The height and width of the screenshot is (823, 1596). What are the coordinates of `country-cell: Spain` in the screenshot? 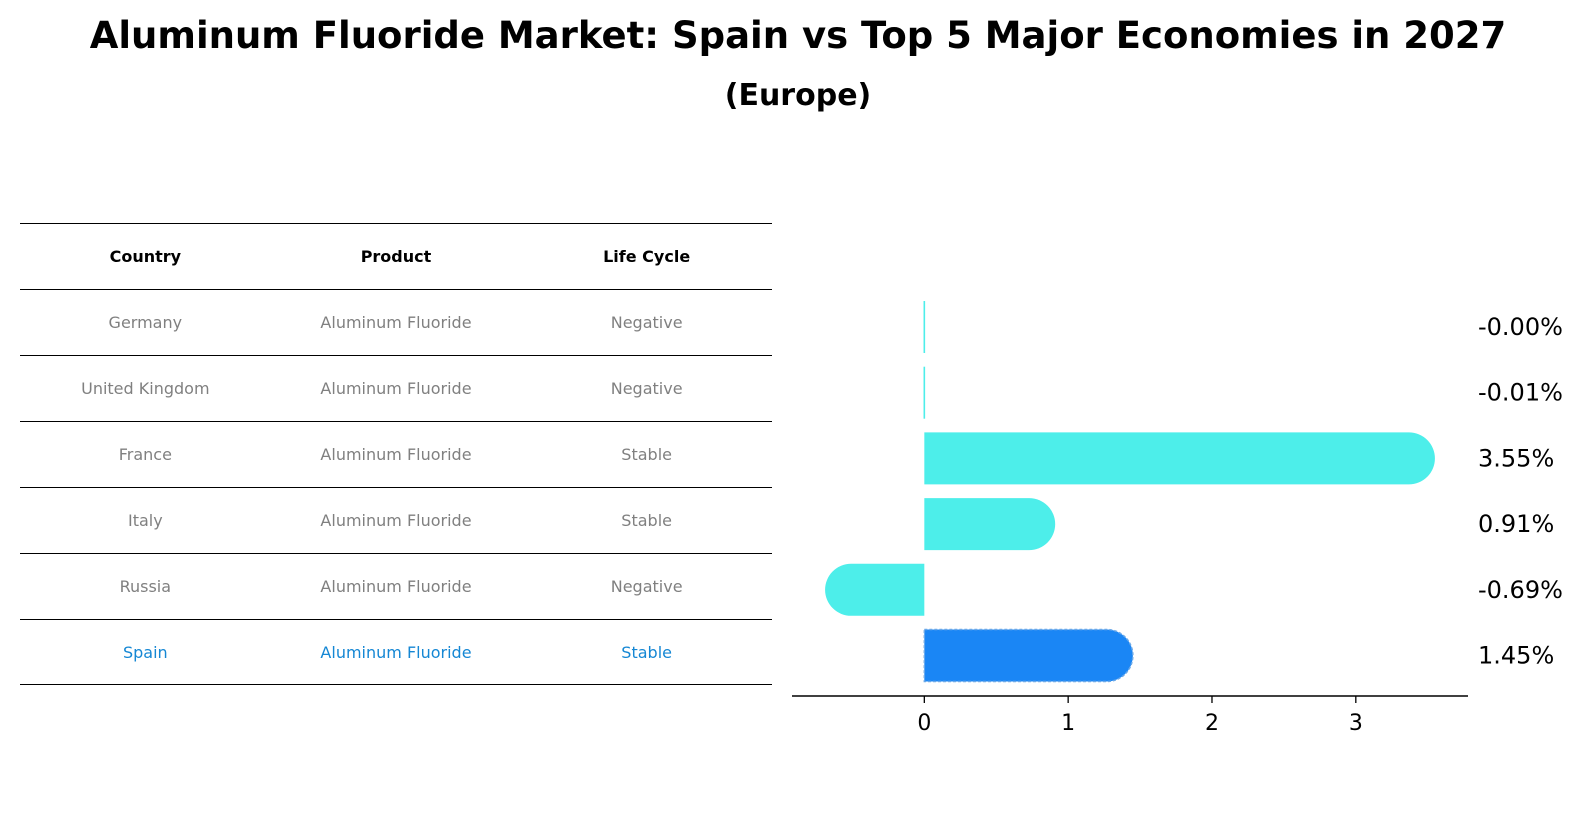 It's located at (145, 652).